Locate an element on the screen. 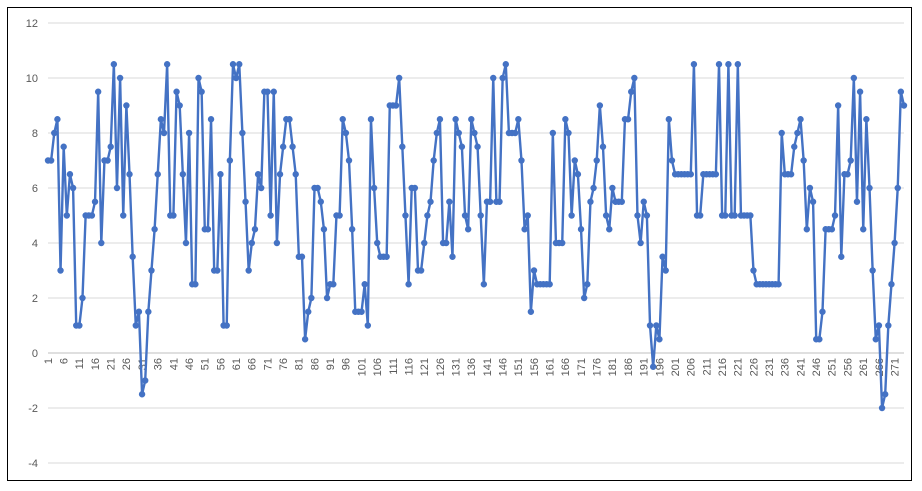 Image resolution: width=922 pixels, height=491 pixels. x-tick-label: 171 is located at coordinates (582, 367).